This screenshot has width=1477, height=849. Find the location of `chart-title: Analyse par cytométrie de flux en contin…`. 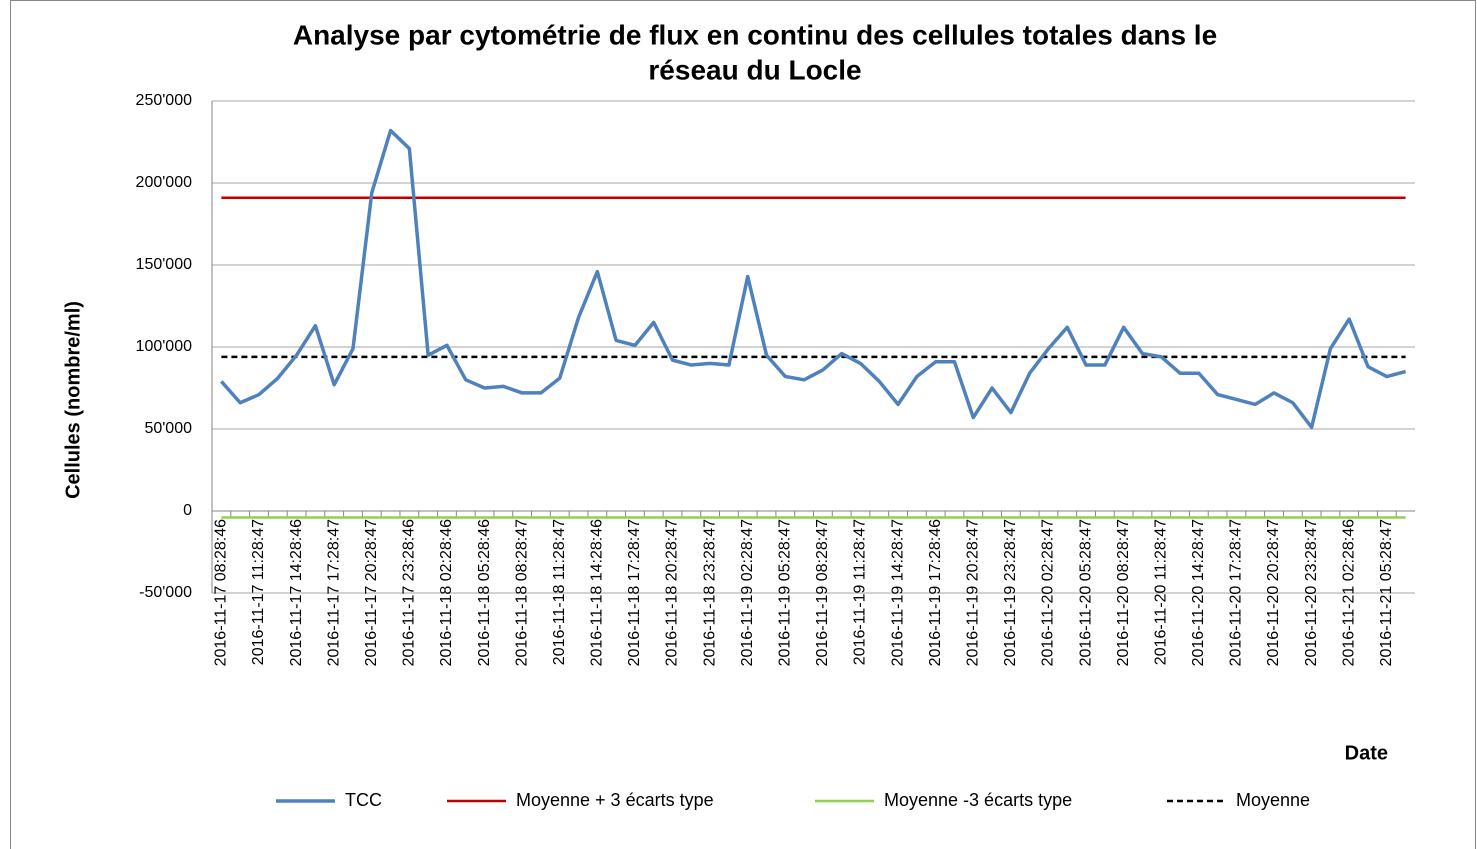

chart-title: Analyse par cytométrie de flux en contin… is located at coordinates (755, 34).